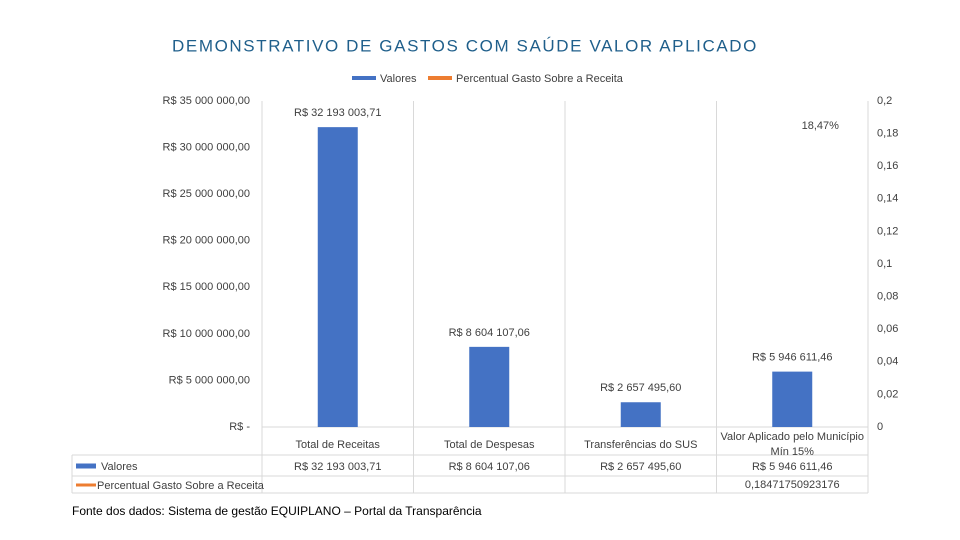 Image resolution: width=960 pixels, height=540 pixels. I want to click on y-tick-label: R$ 5 000 000,00, so click(209, 380).